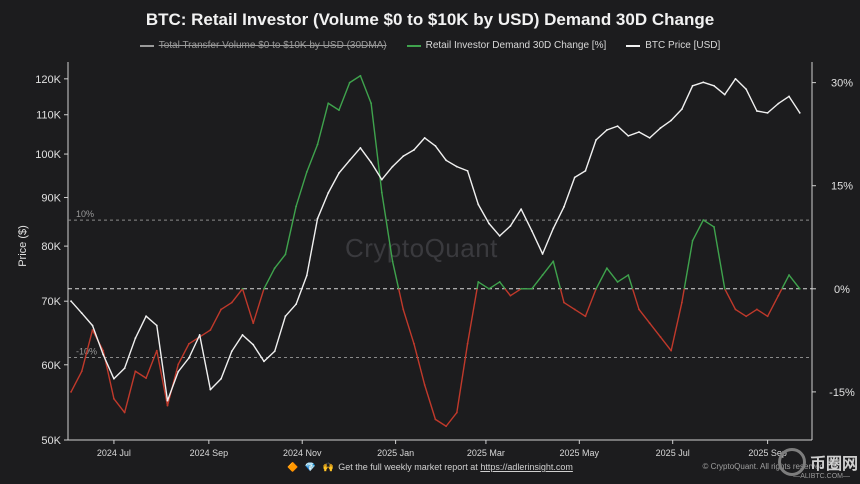  Describe the element at coordinates (49, 116) in the screenshot. I see `y-left-tick-label: 110K` at that location.